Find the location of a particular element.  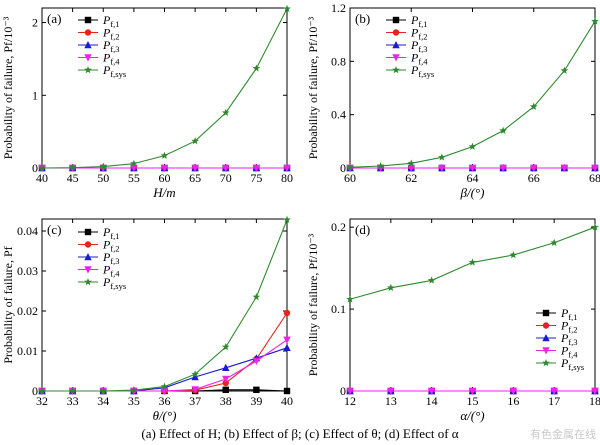

x-tick-label: 18 is located at coordinates (594, 401).